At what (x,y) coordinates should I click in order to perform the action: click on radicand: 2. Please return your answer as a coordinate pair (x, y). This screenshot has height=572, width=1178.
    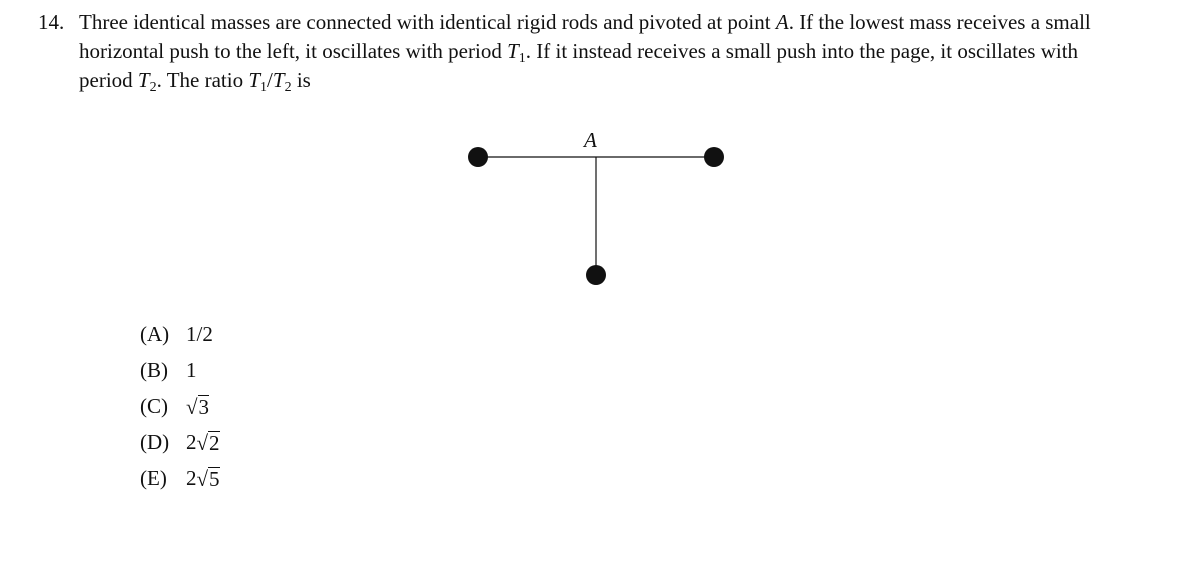
    Looking at the image, I should click on (214, 442).